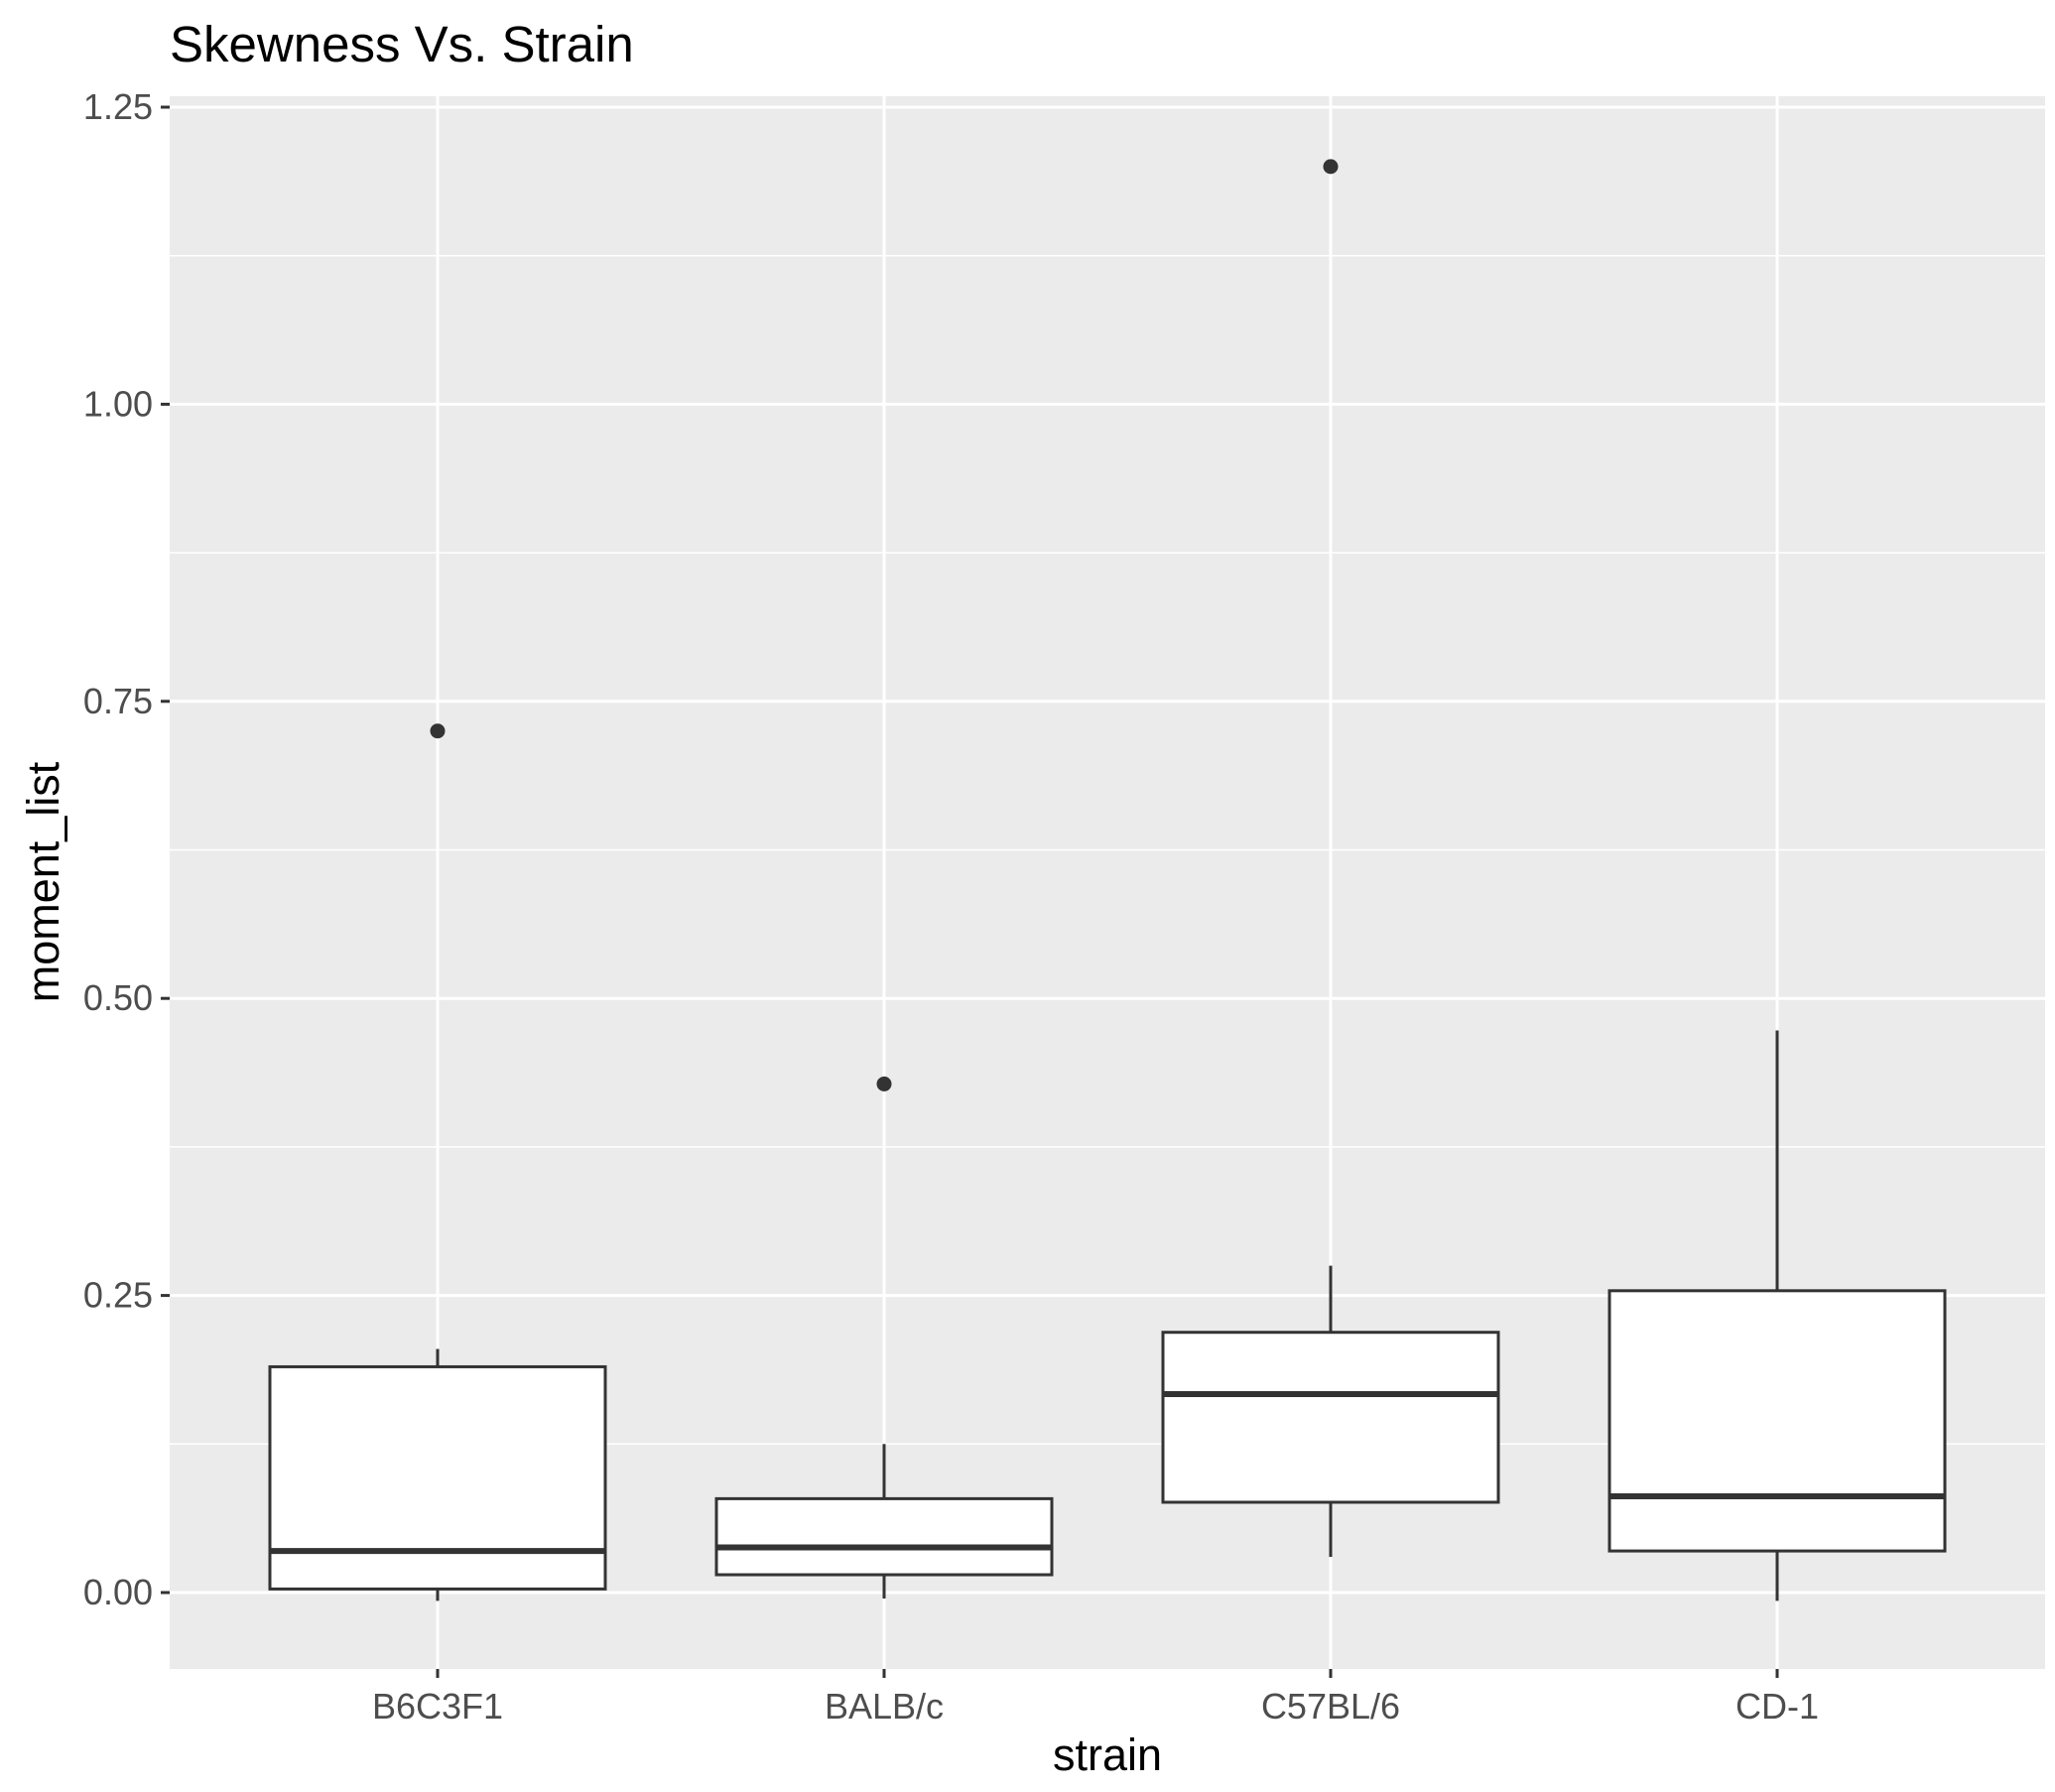 The height and width of the screenshot is (1792, 2055). Describe the element at coordinates (118, 997) in the screenshot. I see `y-tick-label: 0.50` at that location.